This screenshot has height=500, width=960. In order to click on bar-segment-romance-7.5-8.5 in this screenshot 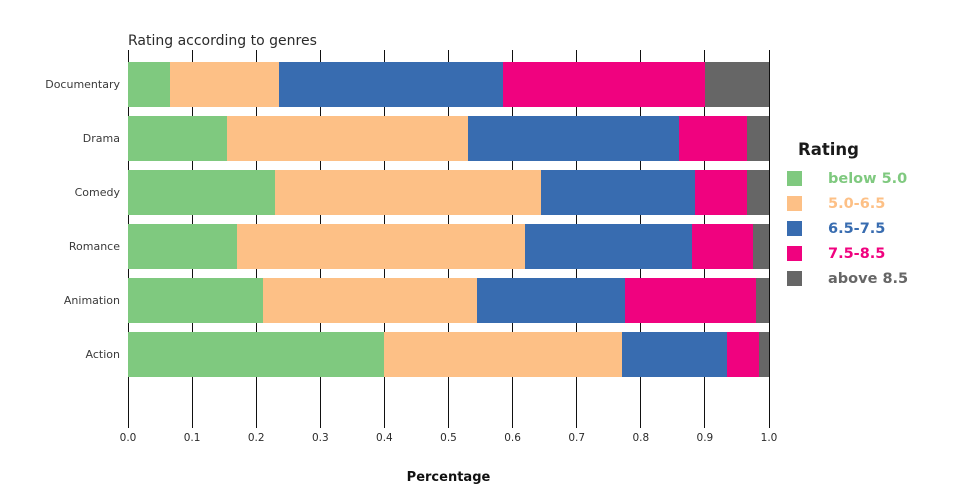, I will do `click(722, 246)`.